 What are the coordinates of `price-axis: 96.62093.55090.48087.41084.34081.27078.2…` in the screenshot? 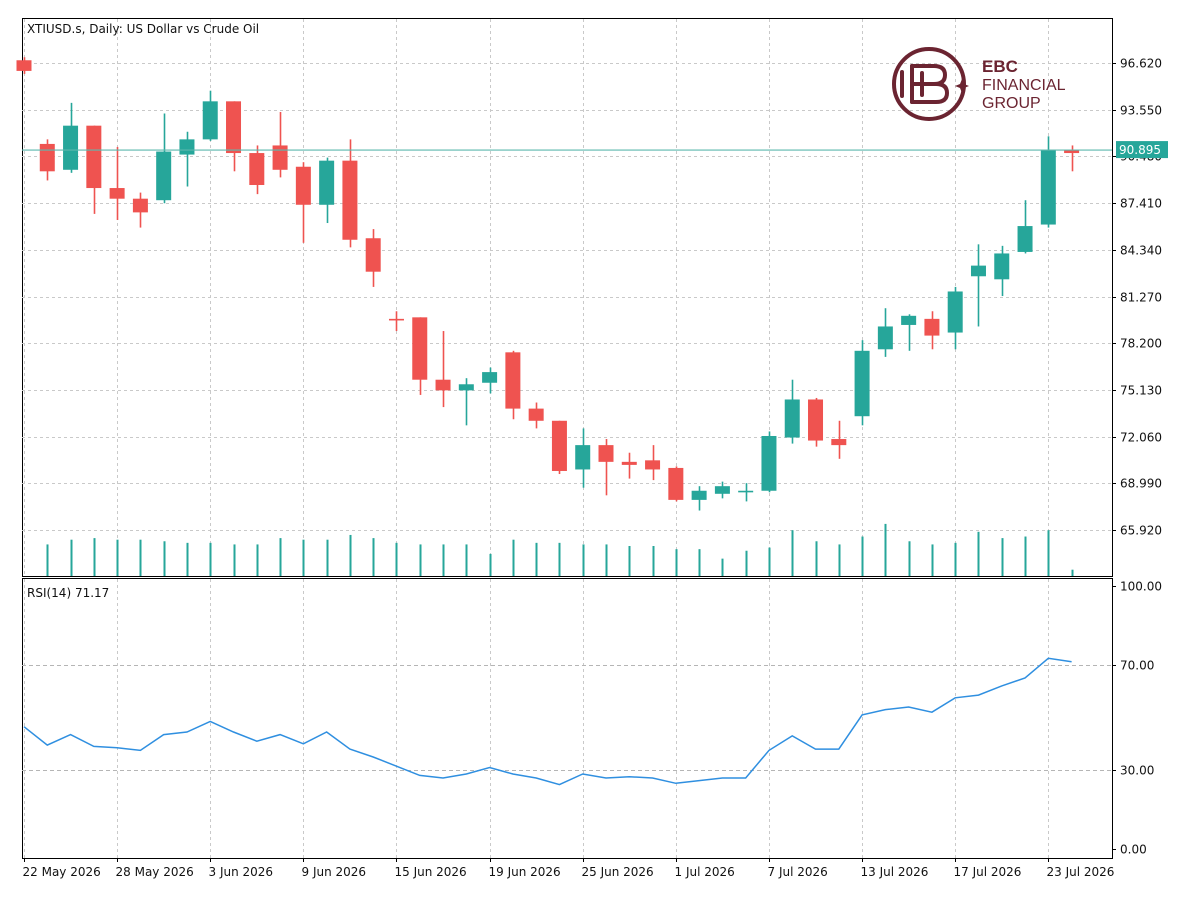 It's located at (1137, 297).